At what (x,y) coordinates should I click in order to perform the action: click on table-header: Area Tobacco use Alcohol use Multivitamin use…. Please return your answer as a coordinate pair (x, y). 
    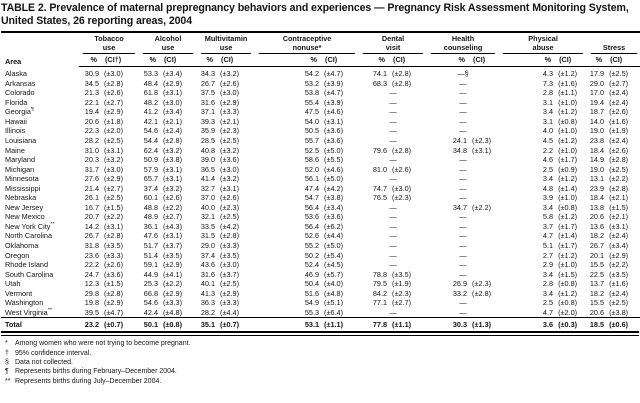
    Looking at the image, I should click on (320, 49).